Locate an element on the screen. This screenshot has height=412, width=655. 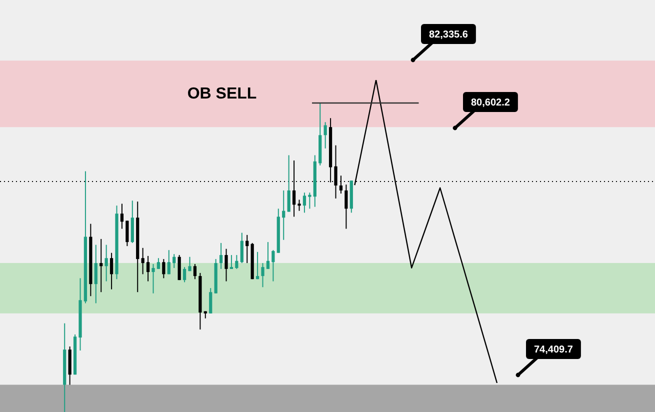
text: 82,335.6 is located at coordinates (448, 34).